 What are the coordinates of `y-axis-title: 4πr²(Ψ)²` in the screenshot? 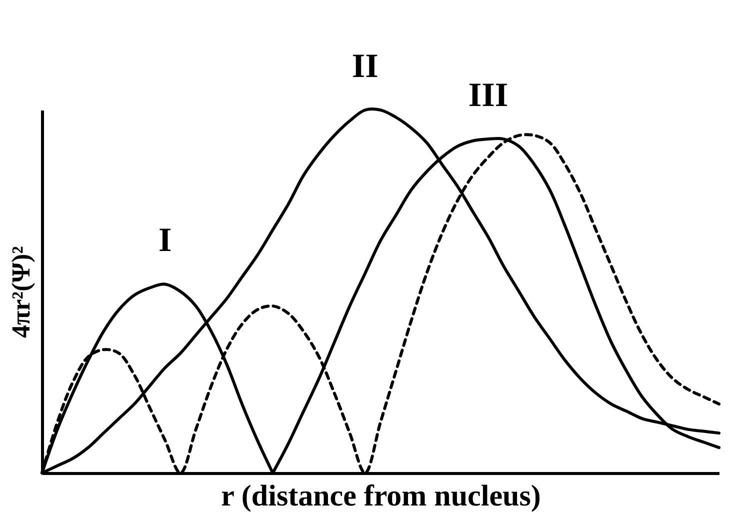 It's located at (21, 292).